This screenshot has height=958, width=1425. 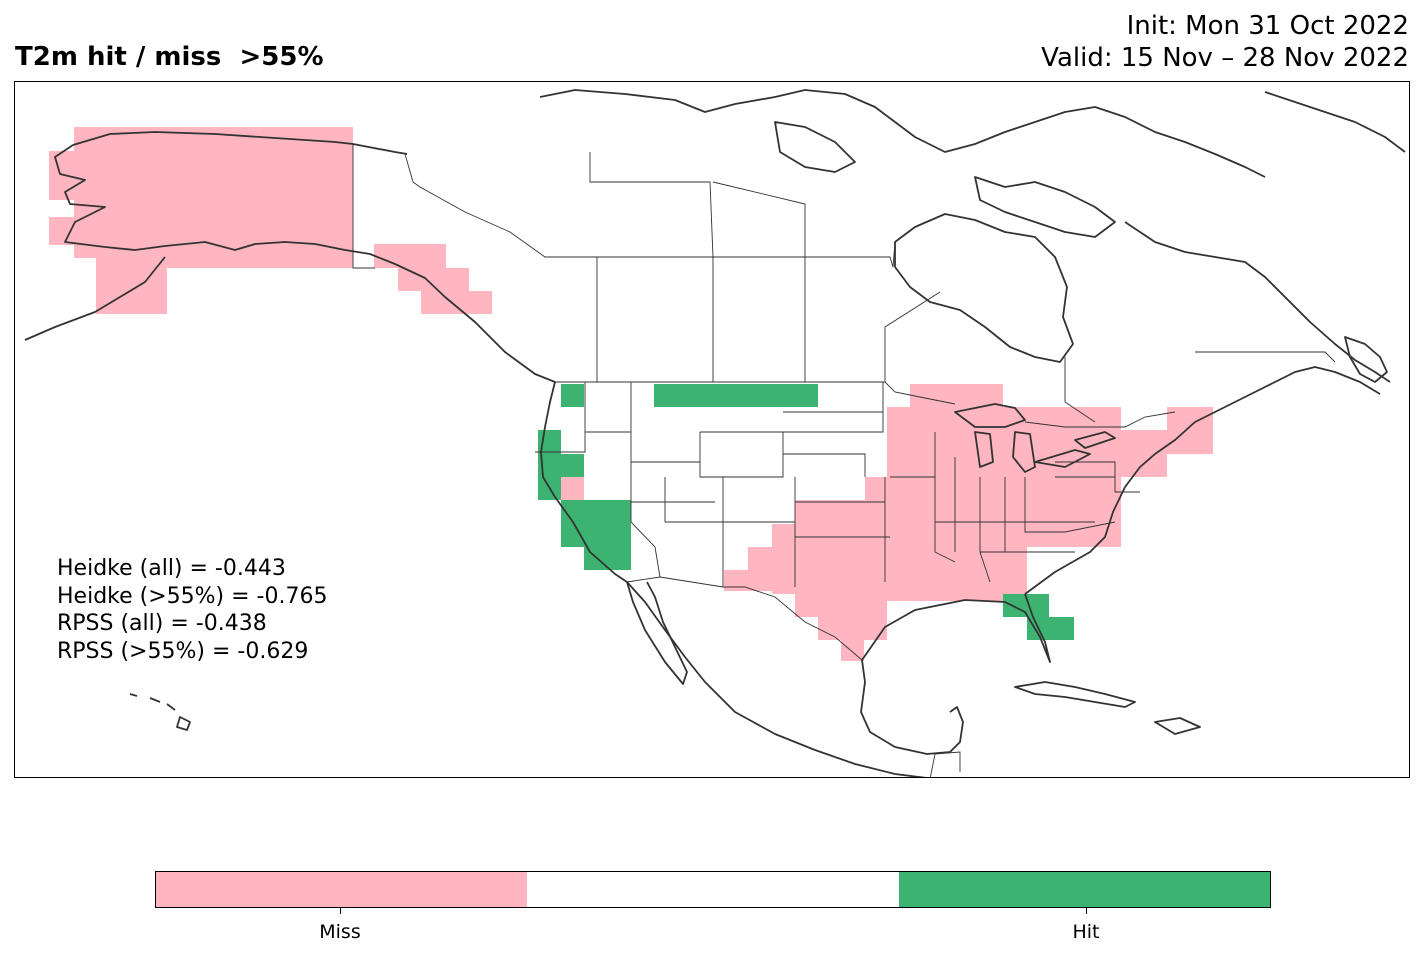 What do you see at coordinates (342, 889) in the screenshot?
I see `colorbar-miss-segment` at bounding box center [342, 889].